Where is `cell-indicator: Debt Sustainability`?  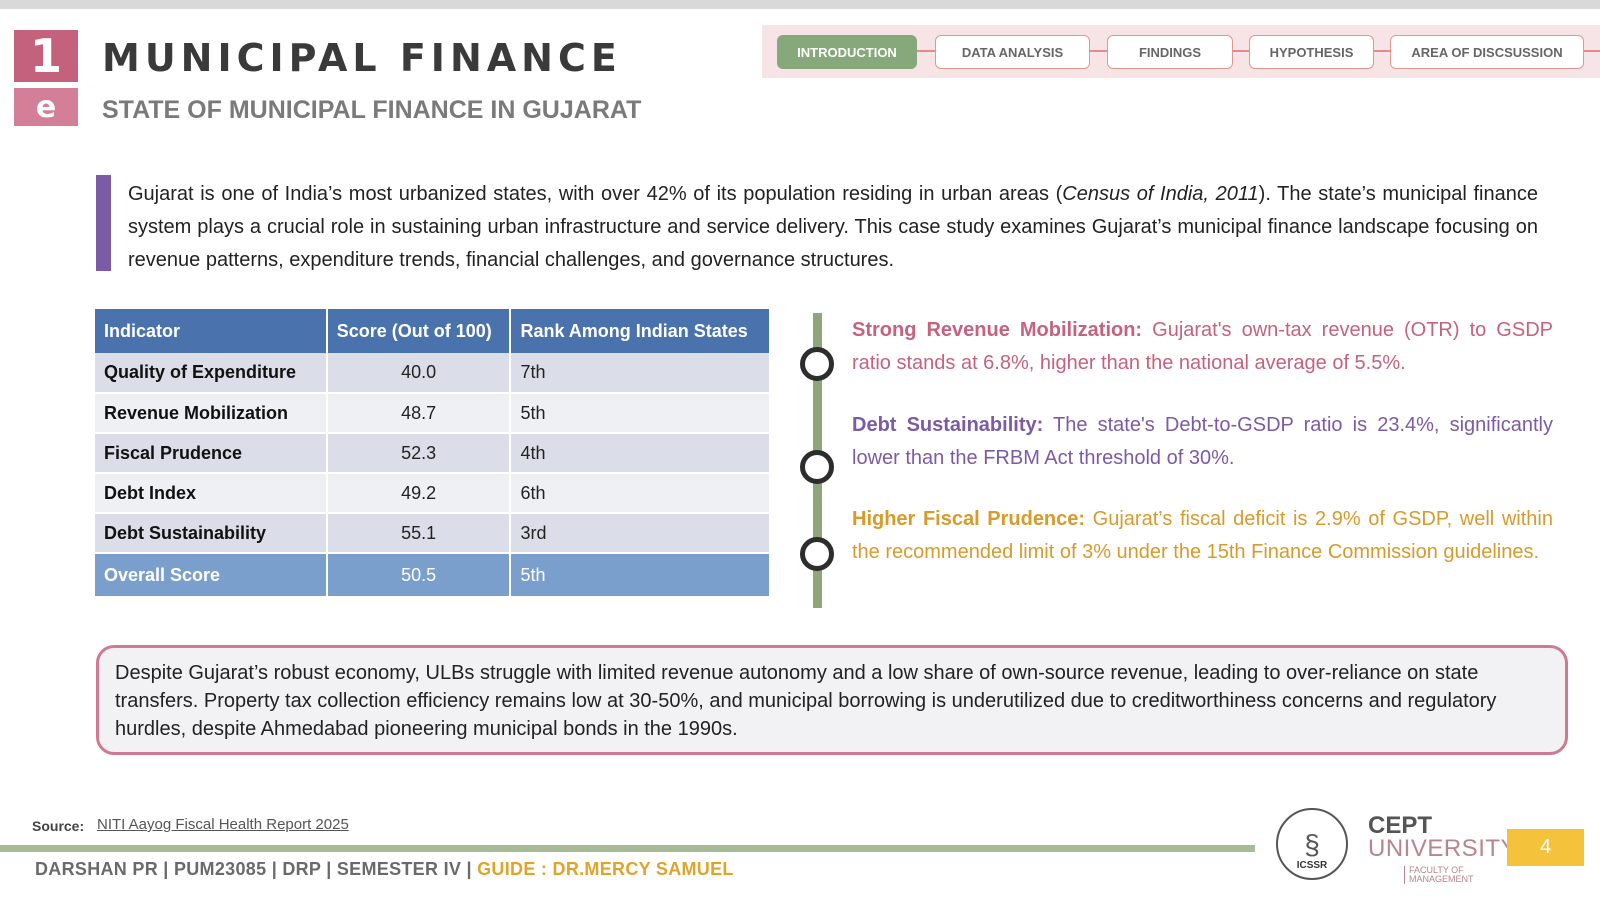
cell-indicator: Debt Sustainability is located at coordinates (211, 533).